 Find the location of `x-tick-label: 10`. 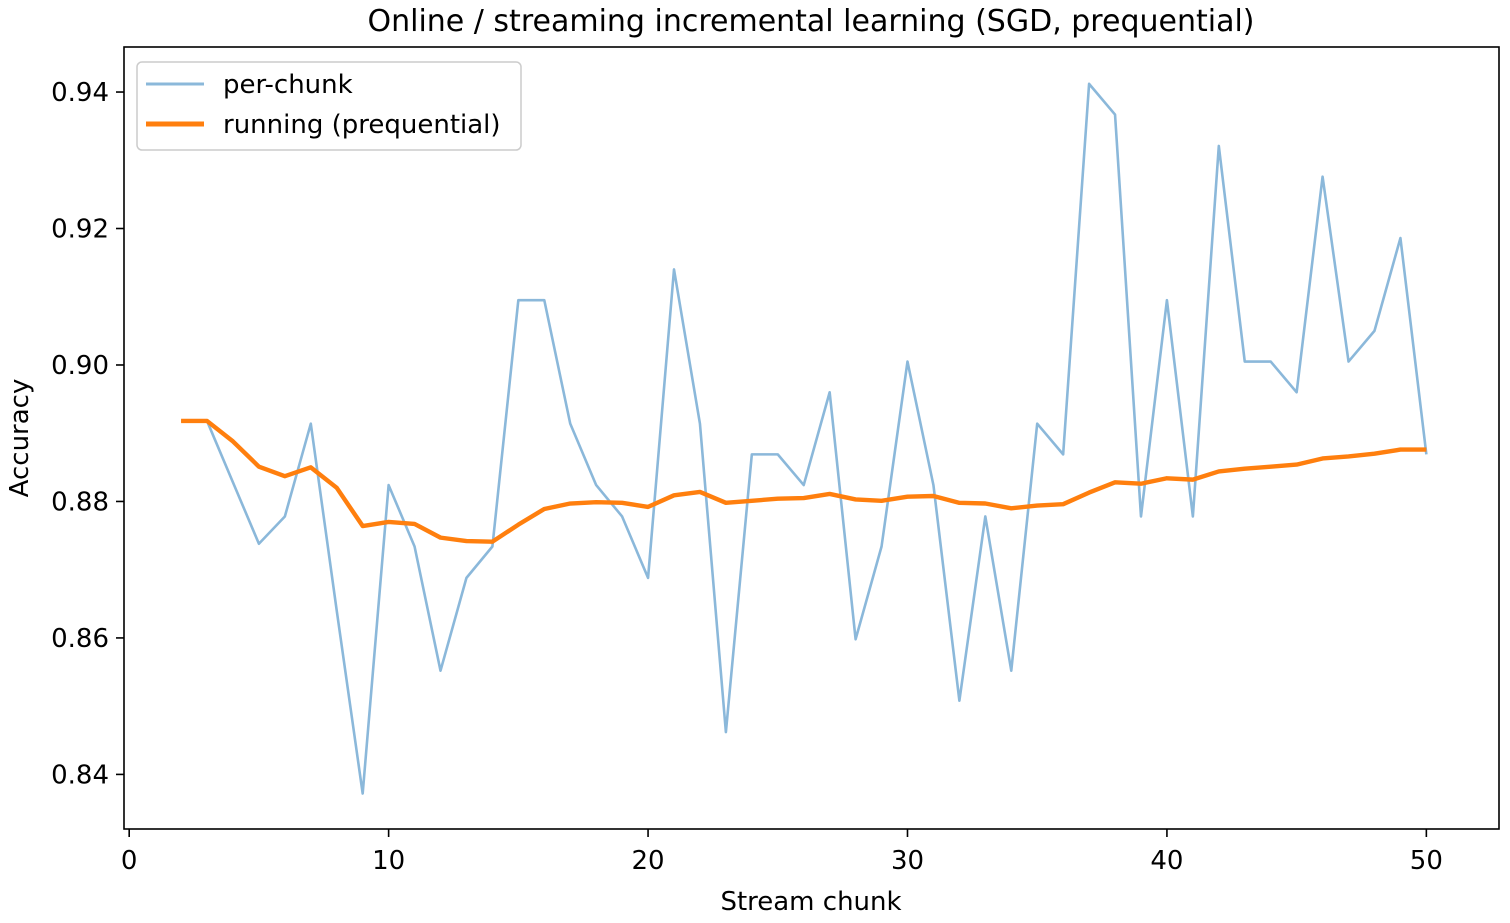

x-tick-label: 10 is located at coordinates (388, 861).